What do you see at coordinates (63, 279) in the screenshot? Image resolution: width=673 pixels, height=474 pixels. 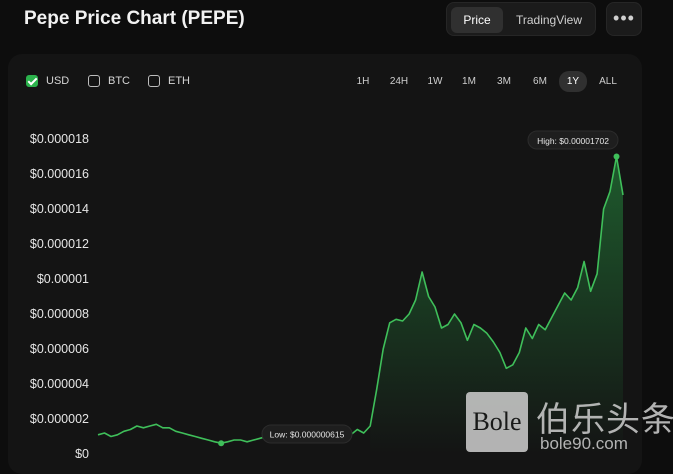 I see `y-tick-label: $0.00001` at bounding box center [63, 279].